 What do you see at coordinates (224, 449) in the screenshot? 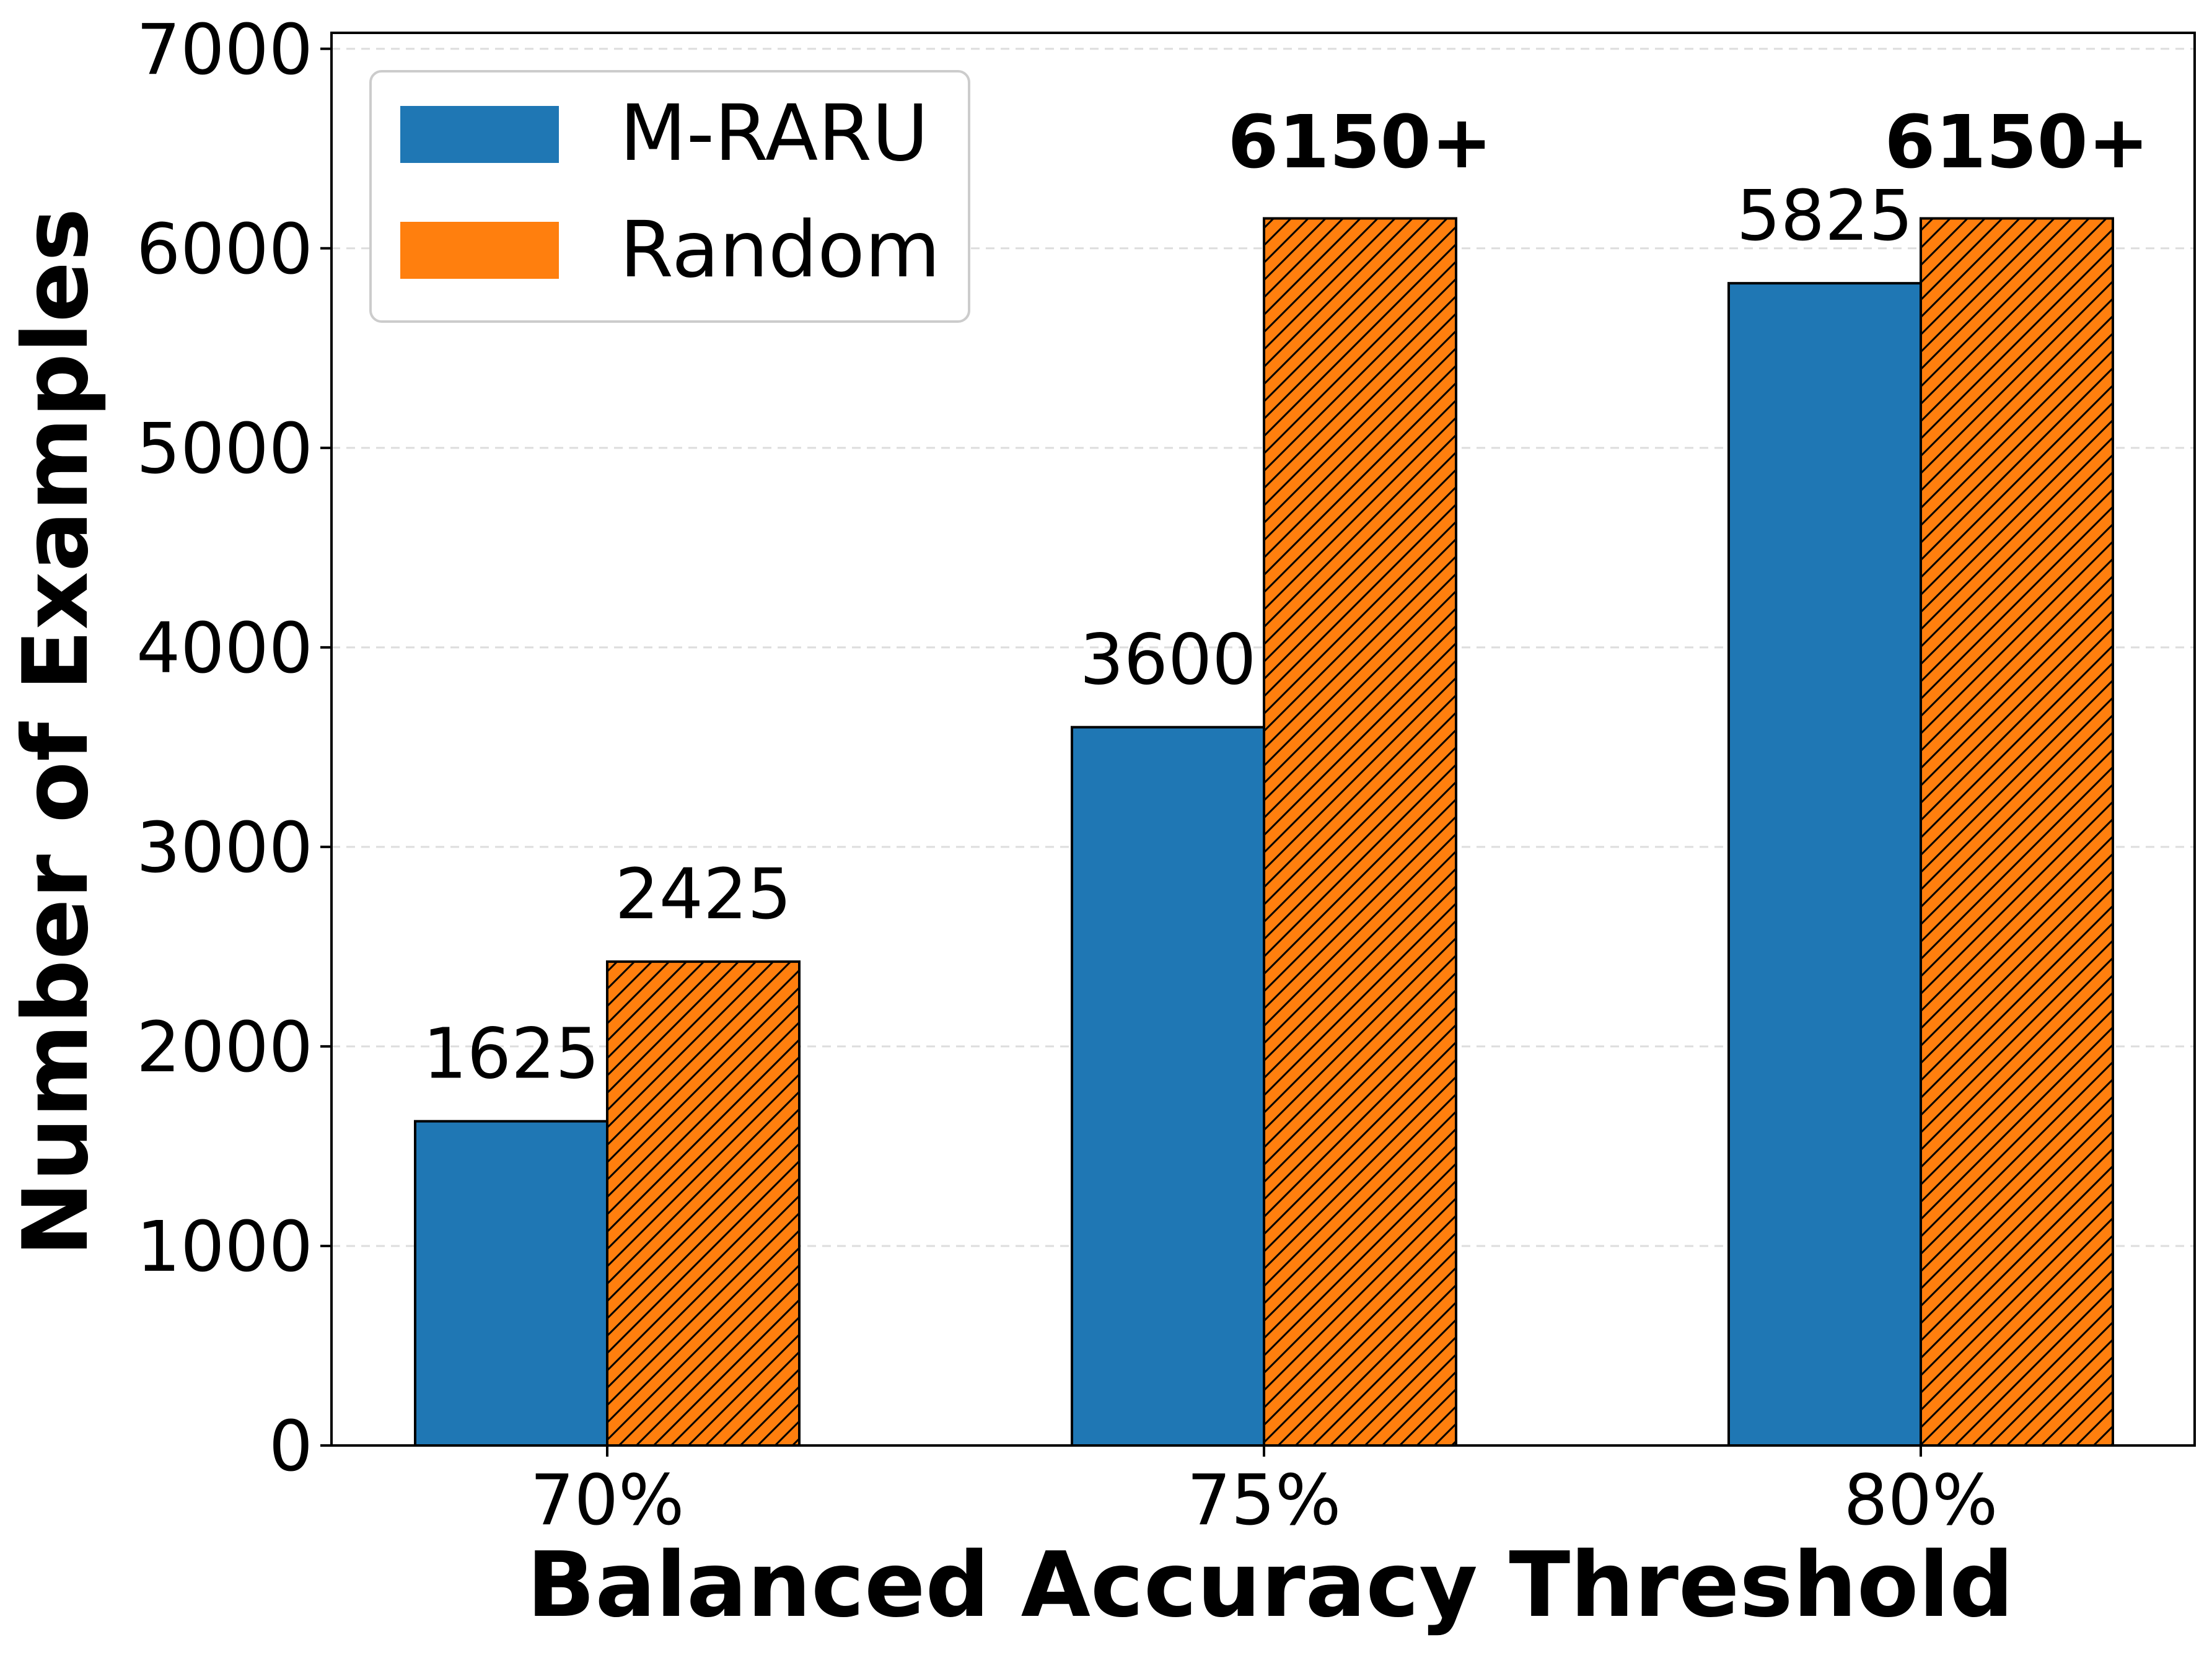
I see `y-tick-label: 5000` at bounding box center [224, 449].